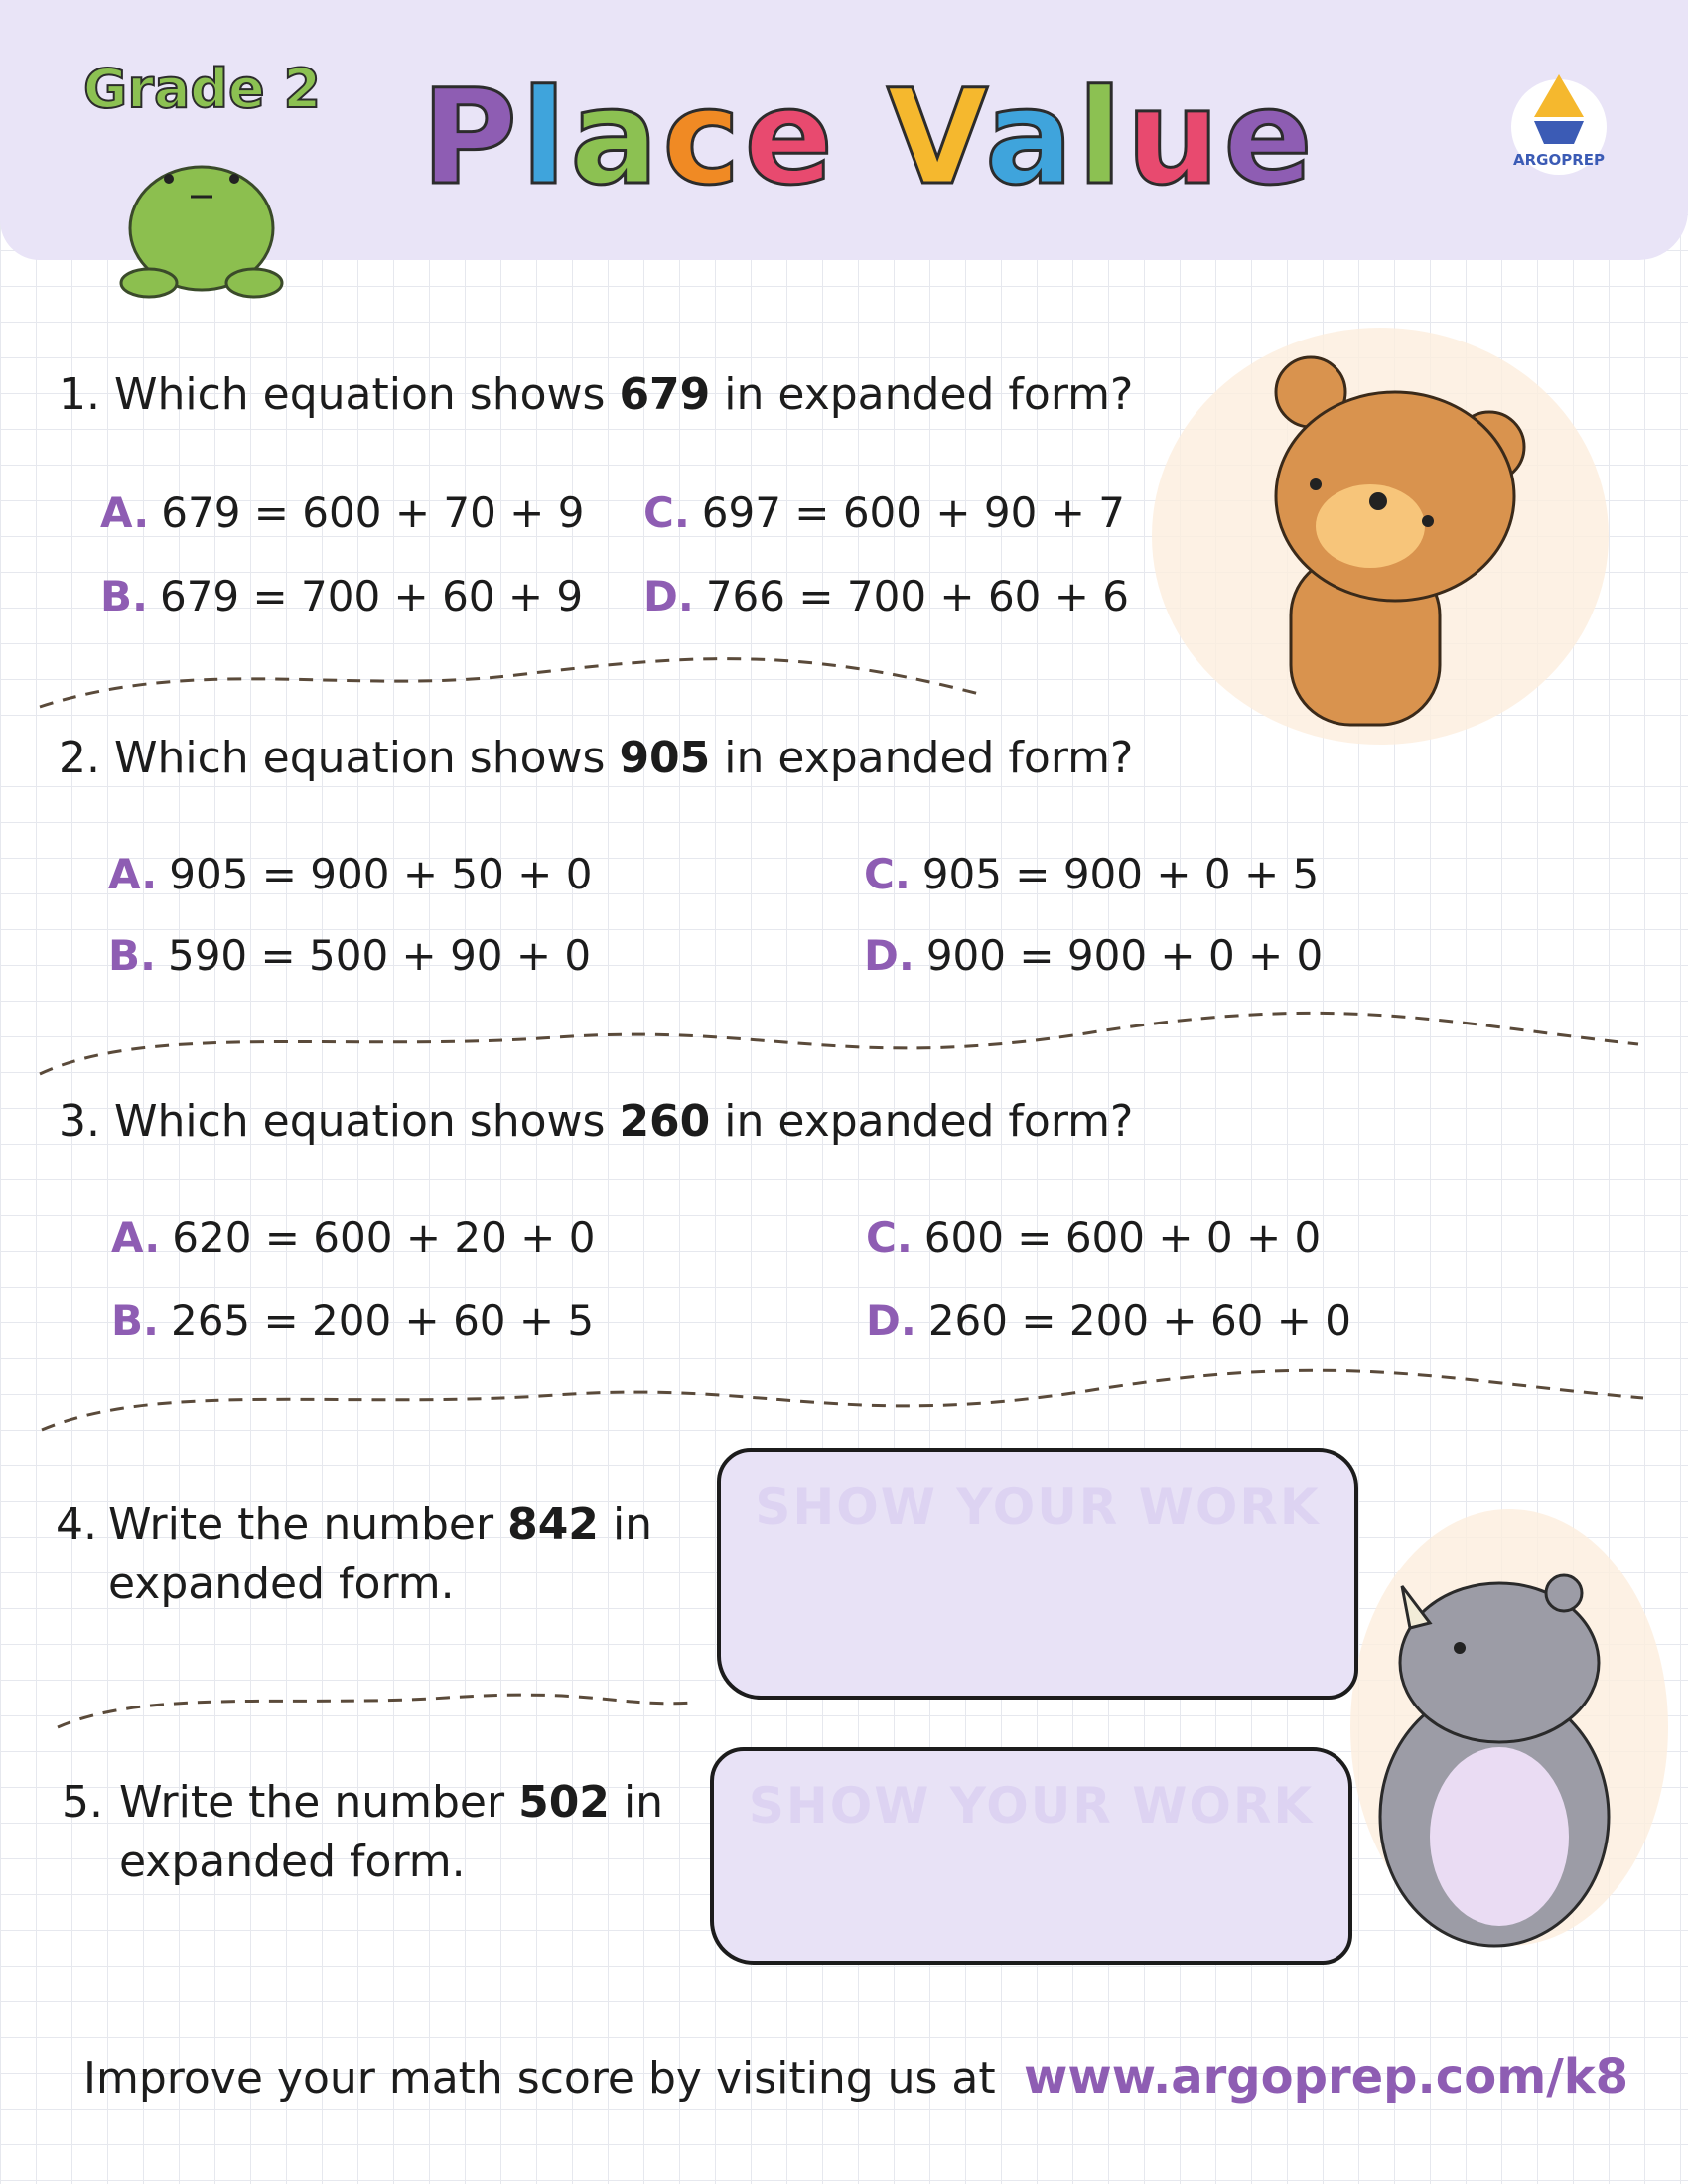 This screenshot has width=1688, height=2184. I want to click on question: Write the number 842 in, so click(380, 1524).